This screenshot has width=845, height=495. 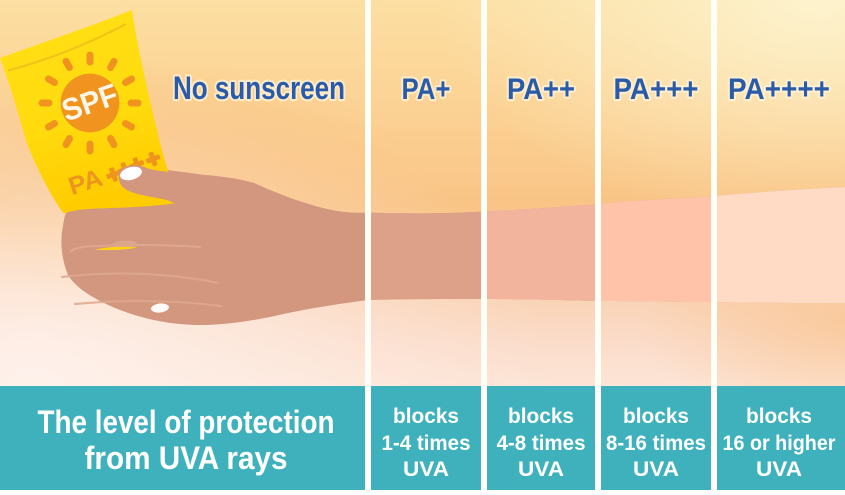 What do you see at coordinates (186, 422) in the screenshot?
I see `svg-text: The level of protection` at bounding box center [186, 422].